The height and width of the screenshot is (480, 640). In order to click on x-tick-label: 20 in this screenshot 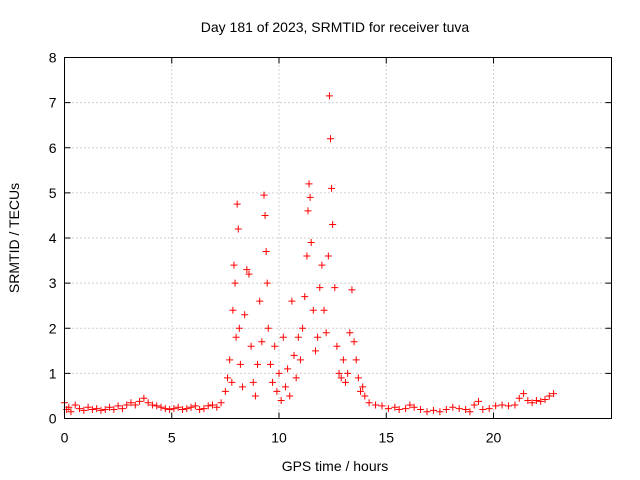, I will do `click(494, 438)`.